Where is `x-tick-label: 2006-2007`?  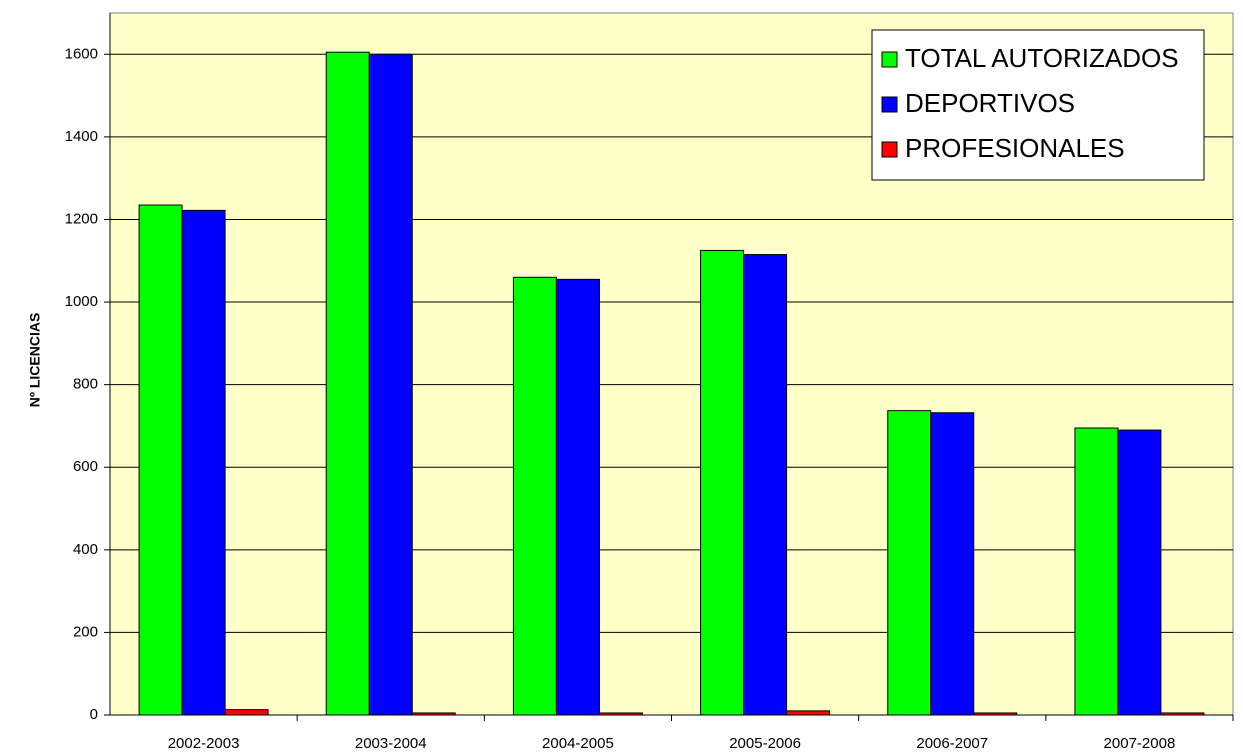 x-tick-label: 2006-2007 is located at coordinates (952, 743).